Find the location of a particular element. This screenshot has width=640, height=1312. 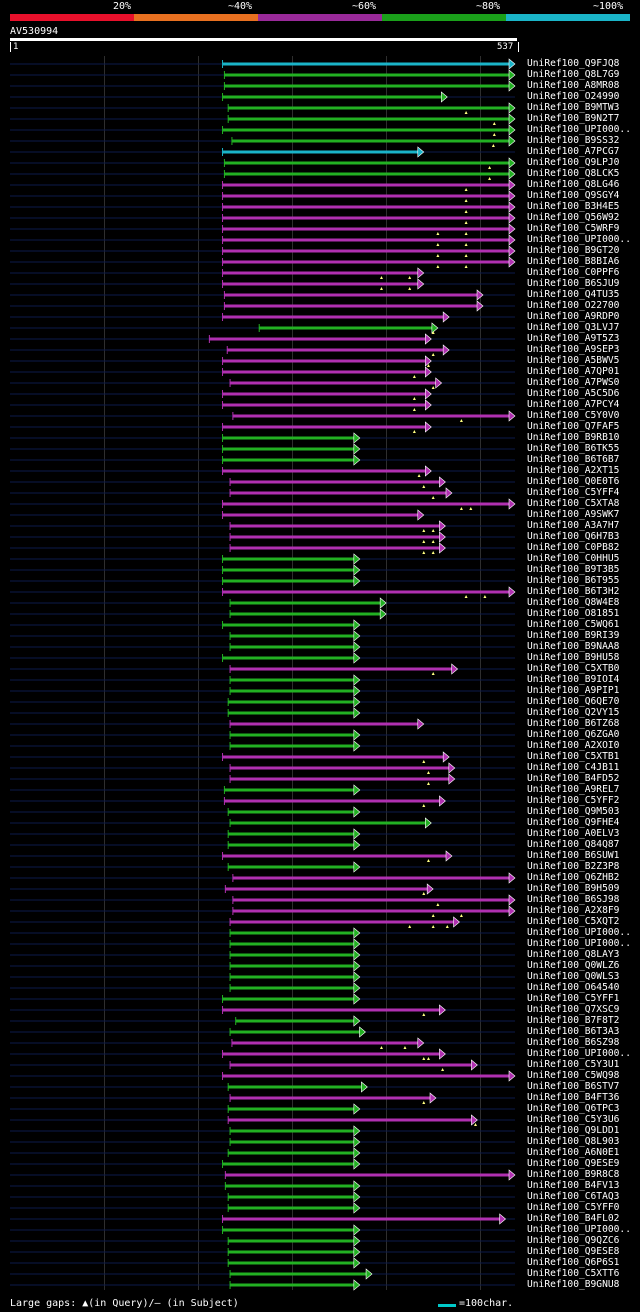

hit-label: UniRef100_Q3LVJ7 is located at coordinates (573, 327).